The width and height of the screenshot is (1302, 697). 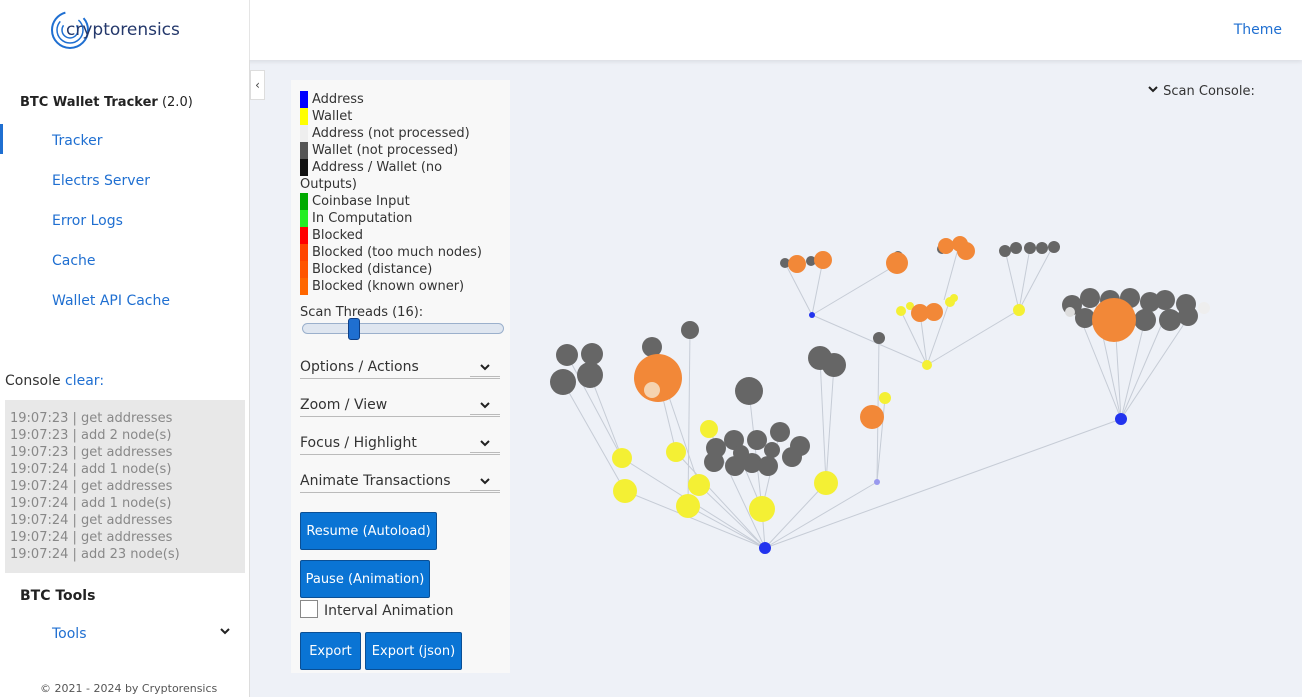 What do you see at coordinates (400, 176) in the screenshot?
I see `legend-item: Address / Wallet (no Outputs)` at bounding box center [400, 176].